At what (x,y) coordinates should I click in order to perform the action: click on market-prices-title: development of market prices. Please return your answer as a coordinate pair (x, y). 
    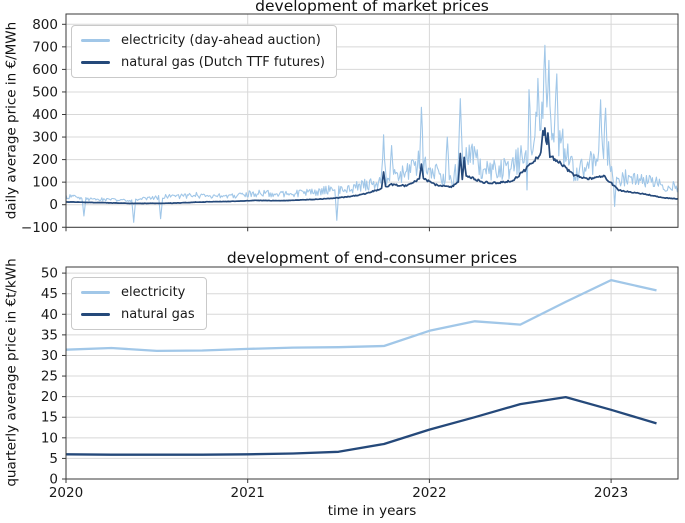
    Looking at the image, I should click on (372, 7).